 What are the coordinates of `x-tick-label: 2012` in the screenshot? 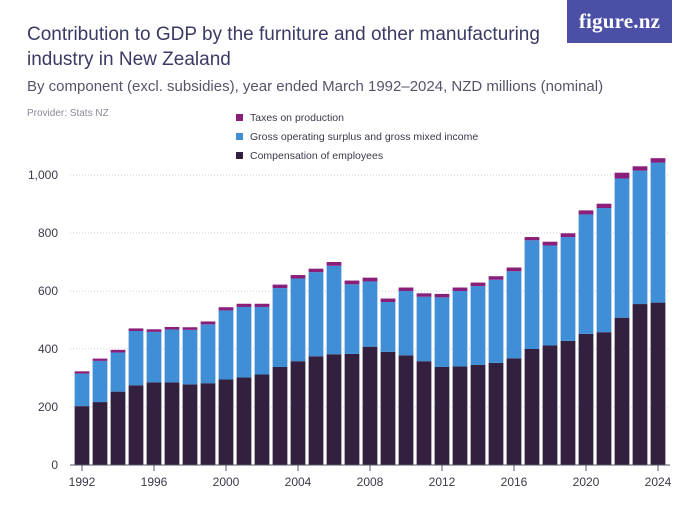 It's located at (442, 482).